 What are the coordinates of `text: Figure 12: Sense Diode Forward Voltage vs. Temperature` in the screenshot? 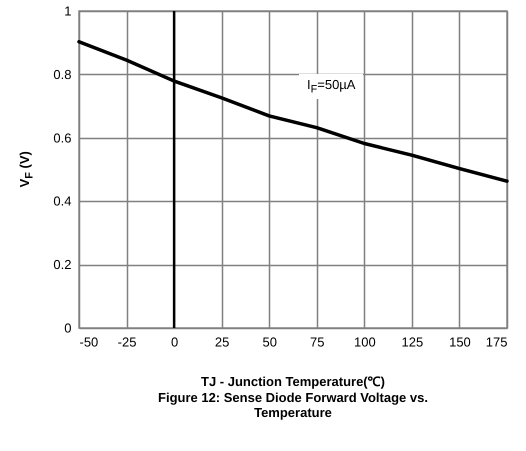 It's located at (293, 405).